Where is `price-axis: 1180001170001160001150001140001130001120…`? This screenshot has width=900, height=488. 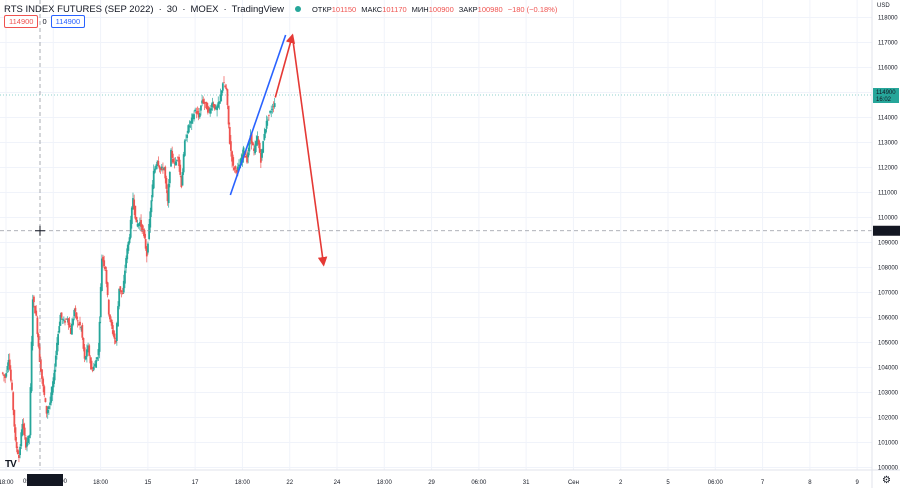 price-axis: 1180001170001160001150001140001130001120… is located at coordinates (885, 244).